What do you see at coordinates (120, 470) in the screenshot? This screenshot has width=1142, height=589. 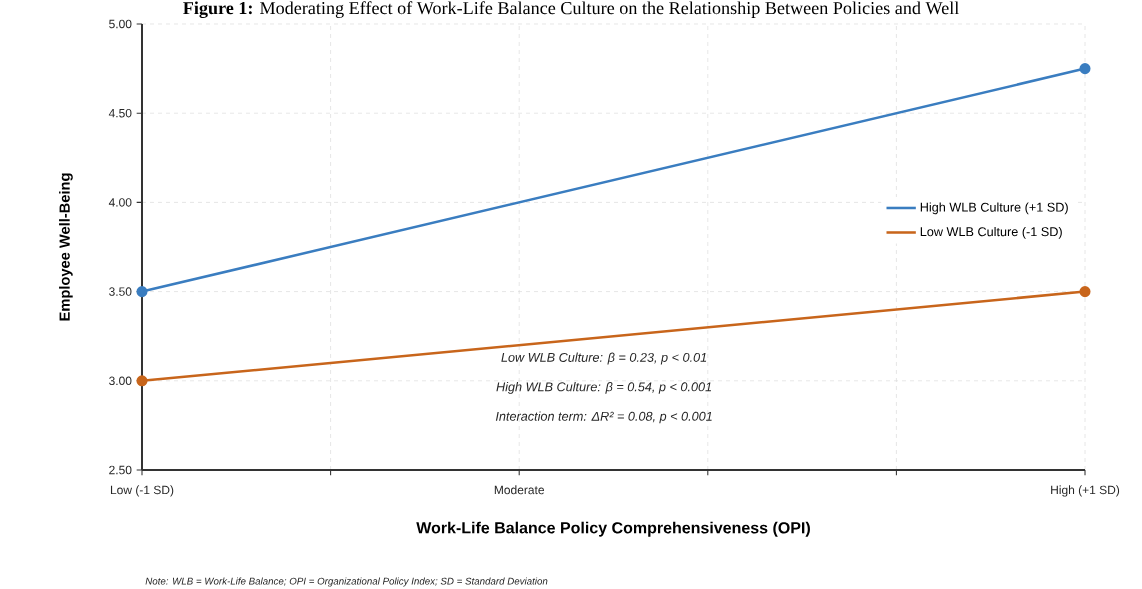 I see `y-tick-label: 2.50` at bounding box center [120, 470].